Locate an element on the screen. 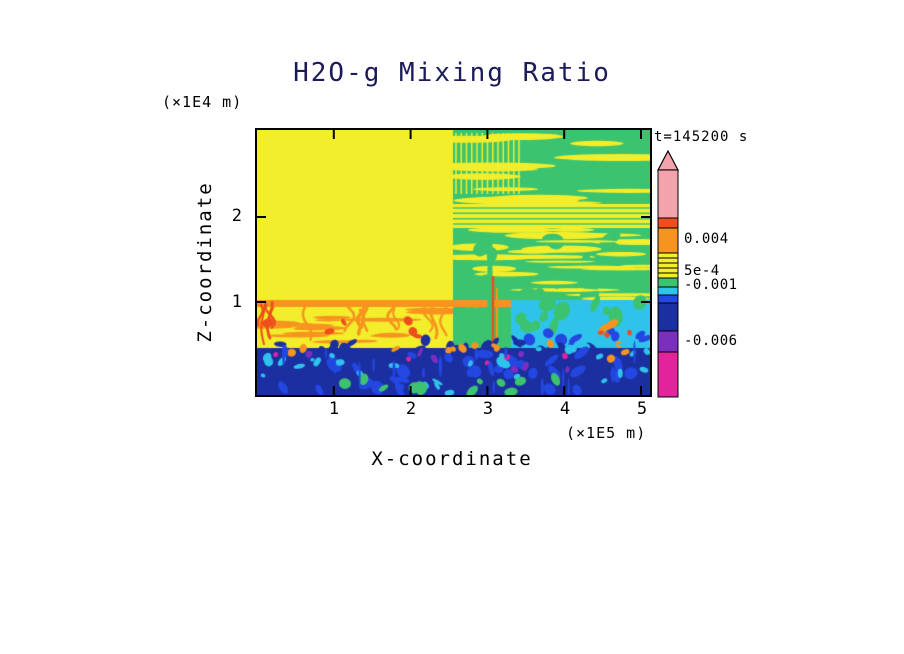 The height and width of the screenshot is (654, 904). x-tick-label-1: 1 is located at coordinates (334, 409).